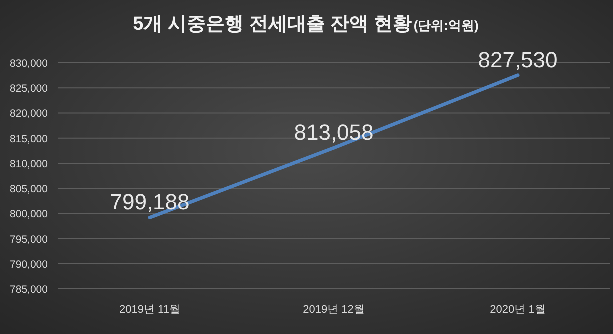  I want to click on data-label: 827,530, so click(518, 59).